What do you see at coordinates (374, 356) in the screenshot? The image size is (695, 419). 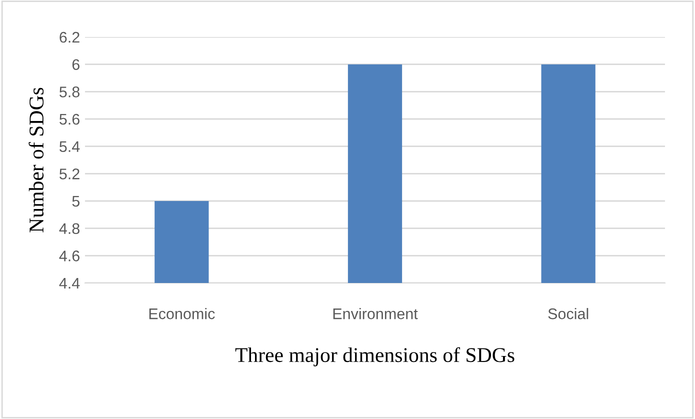 I see `x-axis-title: Three major dimensions of SDGs` at bounding box center [374, 356].